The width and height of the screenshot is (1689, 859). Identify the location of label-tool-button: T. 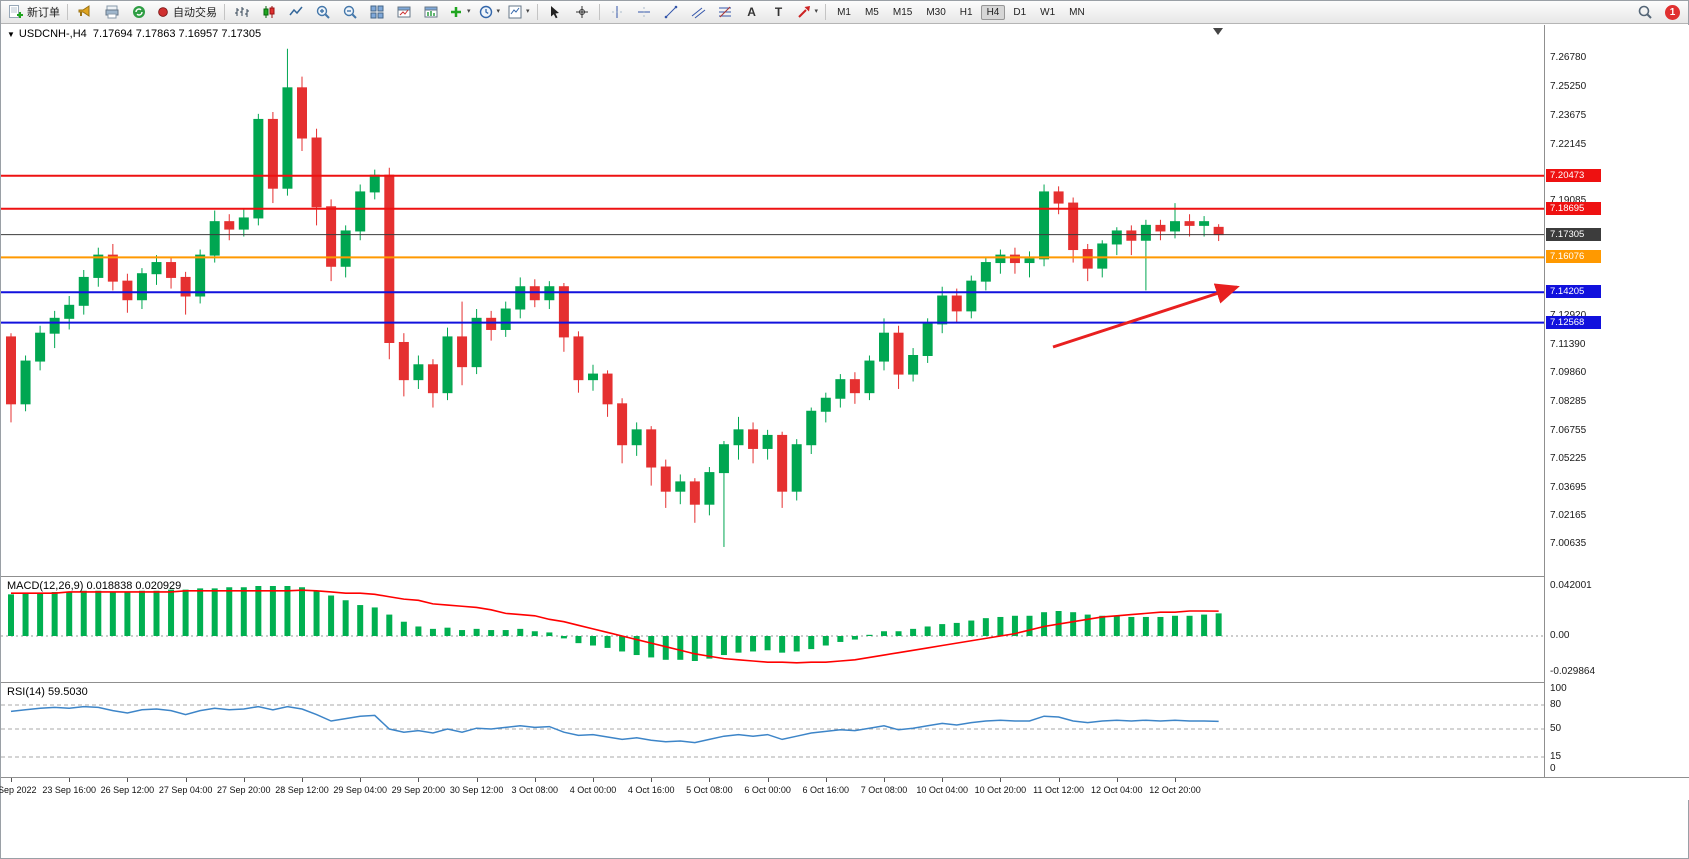
(779, 12).